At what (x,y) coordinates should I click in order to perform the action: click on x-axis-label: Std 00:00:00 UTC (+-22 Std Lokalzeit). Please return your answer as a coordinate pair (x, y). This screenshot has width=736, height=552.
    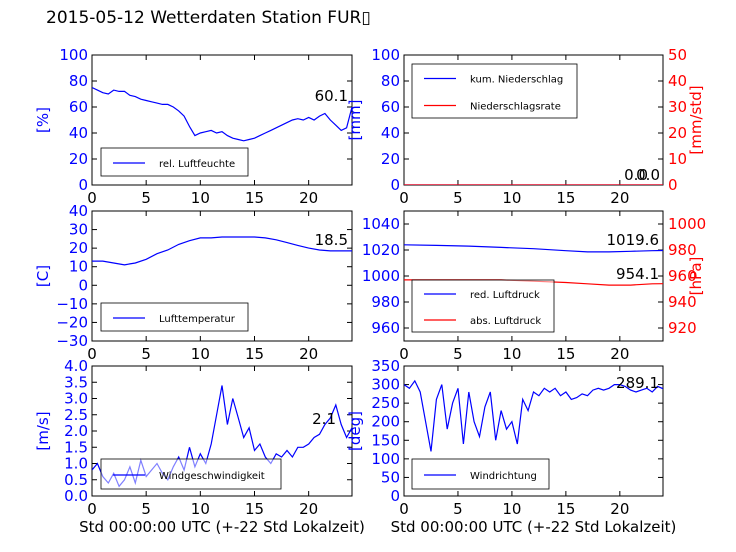
    Looking at the image, I should click on (222, 527).